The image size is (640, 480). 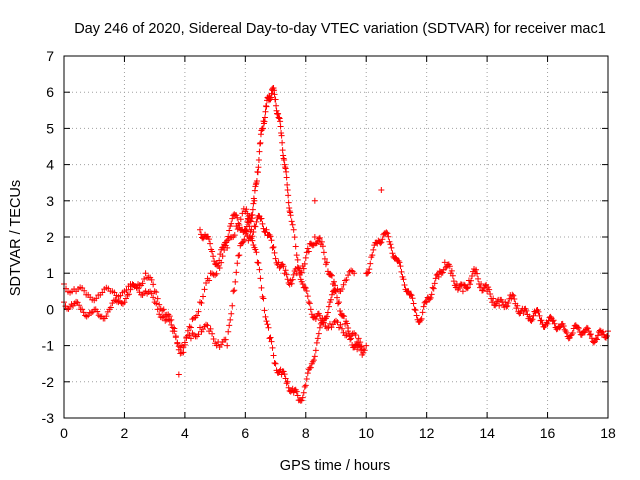 What do you see at coordinates (366, 433) in the screenshot?
I see `x-tick-label: 10` at bounding box center [366, 433].